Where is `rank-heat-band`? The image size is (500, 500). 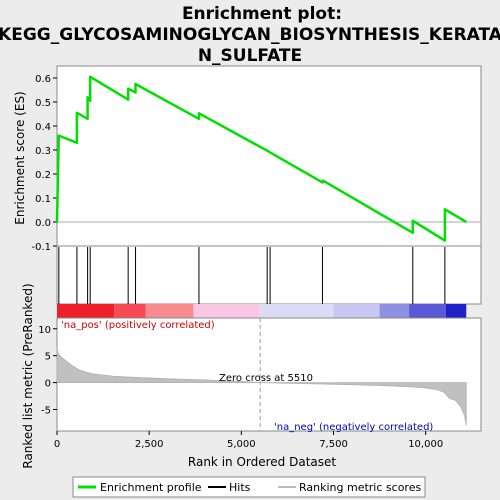 rank-heat-band is located at coordinates (262, 311).